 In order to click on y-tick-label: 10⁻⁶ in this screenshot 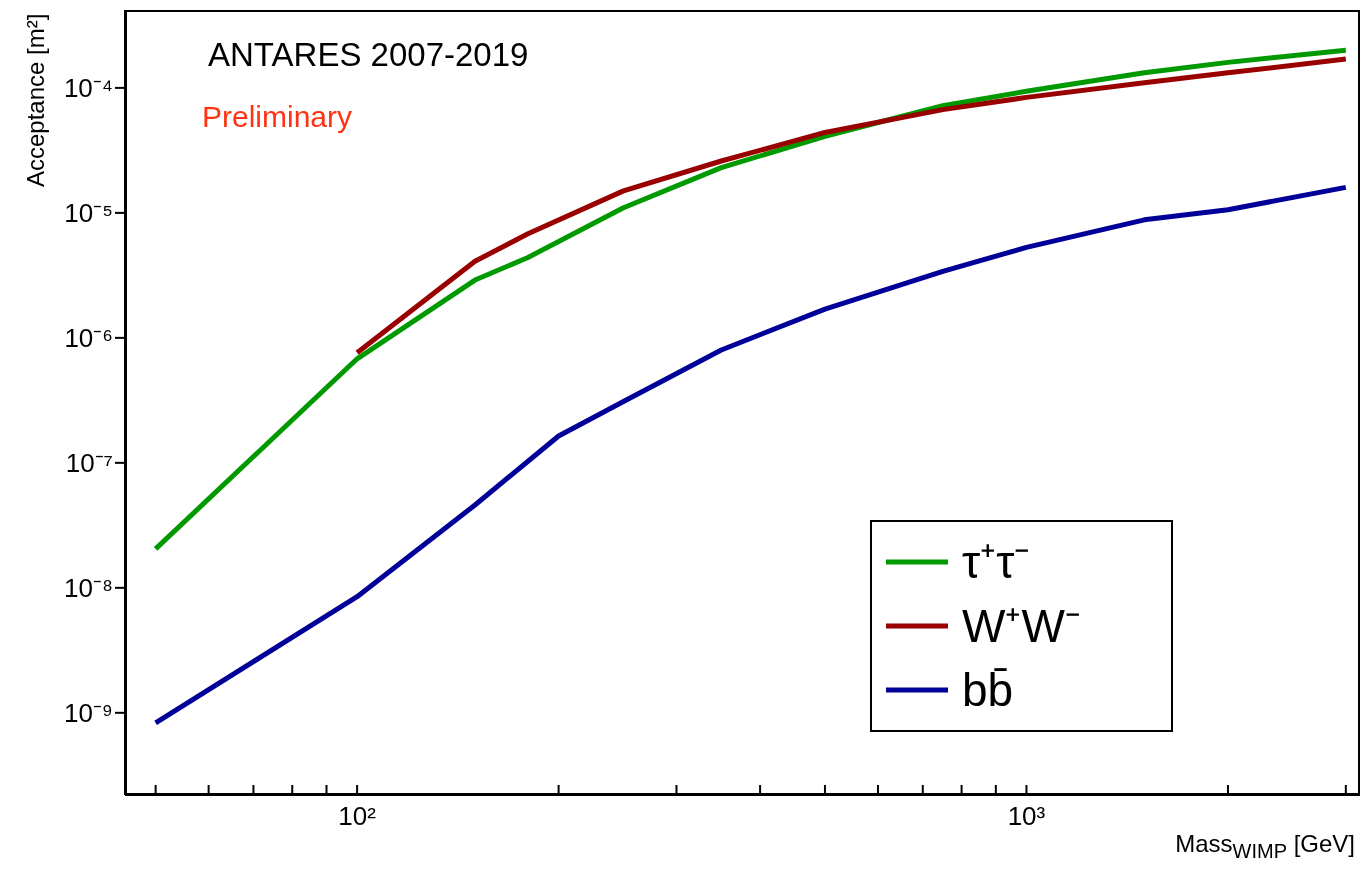, I will do `click(88, 338)`.